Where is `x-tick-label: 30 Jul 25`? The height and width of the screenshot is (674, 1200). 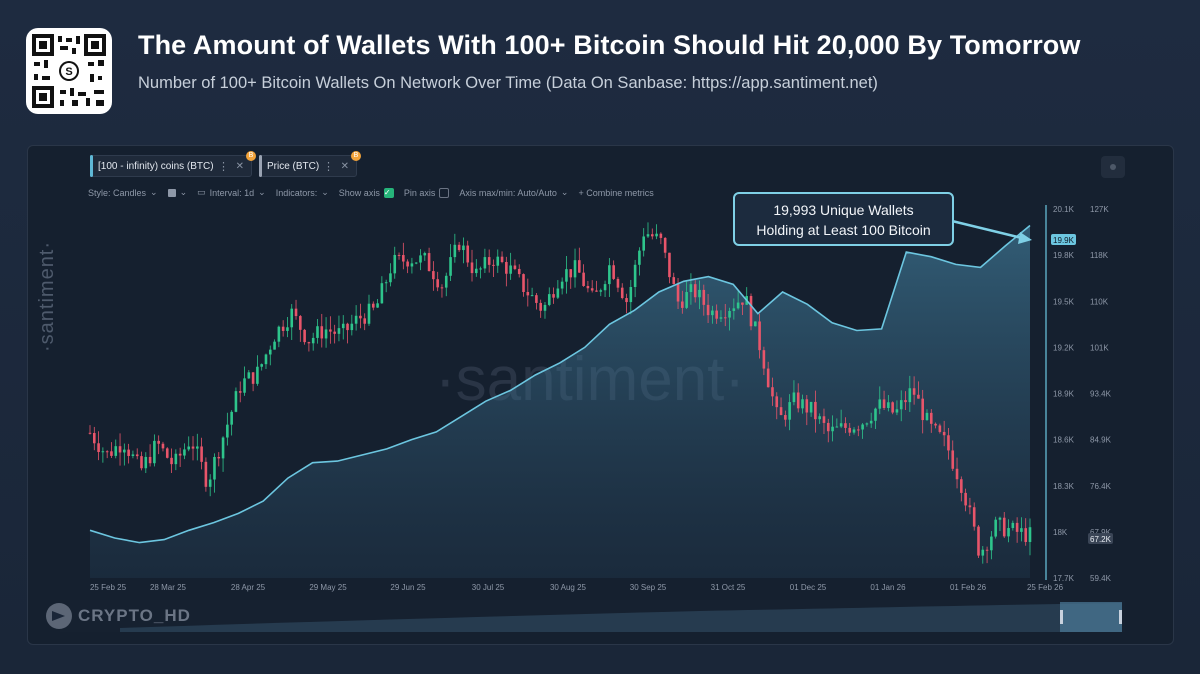
x-tick-label: 30 Jul 25 is located at coordinates (488, 587).